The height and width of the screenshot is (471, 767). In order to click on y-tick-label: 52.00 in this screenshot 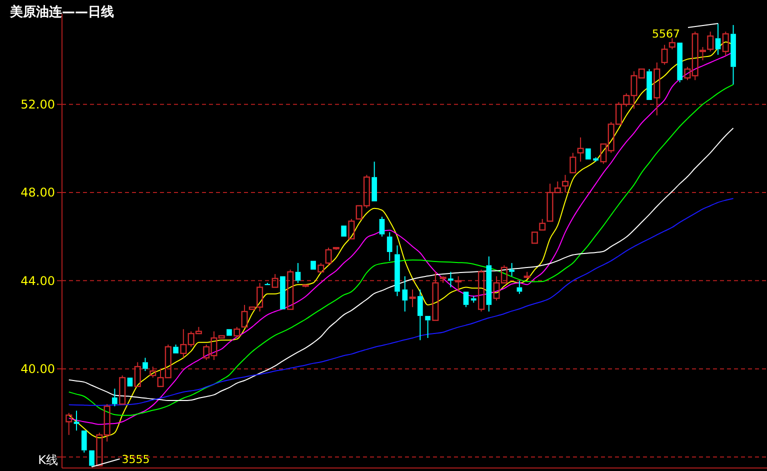, I will do `click(37, 105)`.